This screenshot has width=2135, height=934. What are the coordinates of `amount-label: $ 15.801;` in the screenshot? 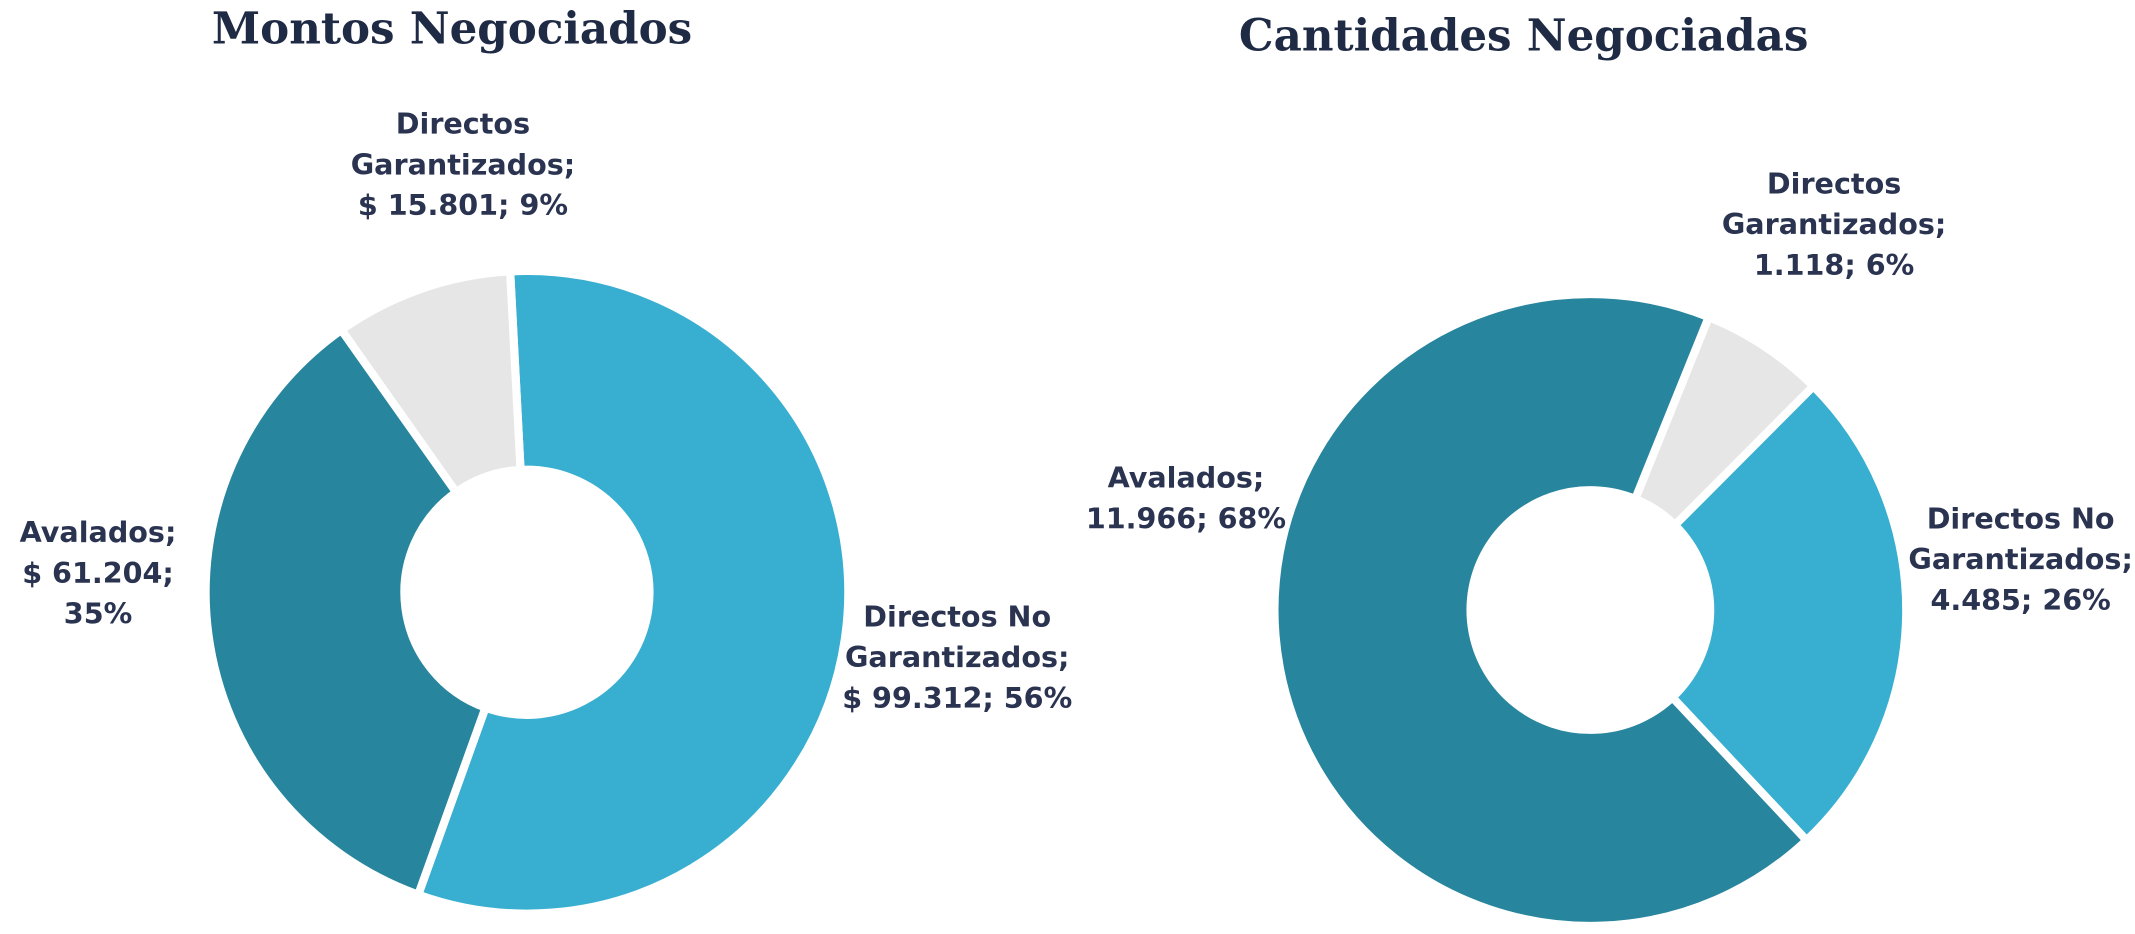 It's located at (433, 205).